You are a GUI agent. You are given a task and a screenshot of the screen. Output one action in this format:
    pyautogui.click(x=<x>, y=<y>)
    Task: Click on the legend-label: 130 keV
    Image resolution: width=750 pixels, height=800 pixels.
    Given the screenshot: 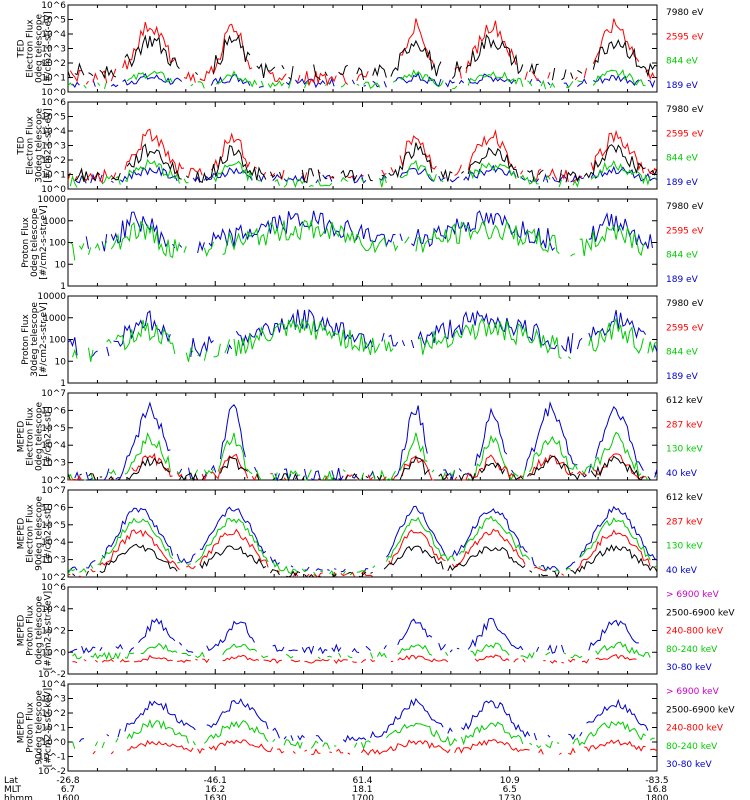 What is the action you would take?
    pyautogui.click(x=684, y=450)
    